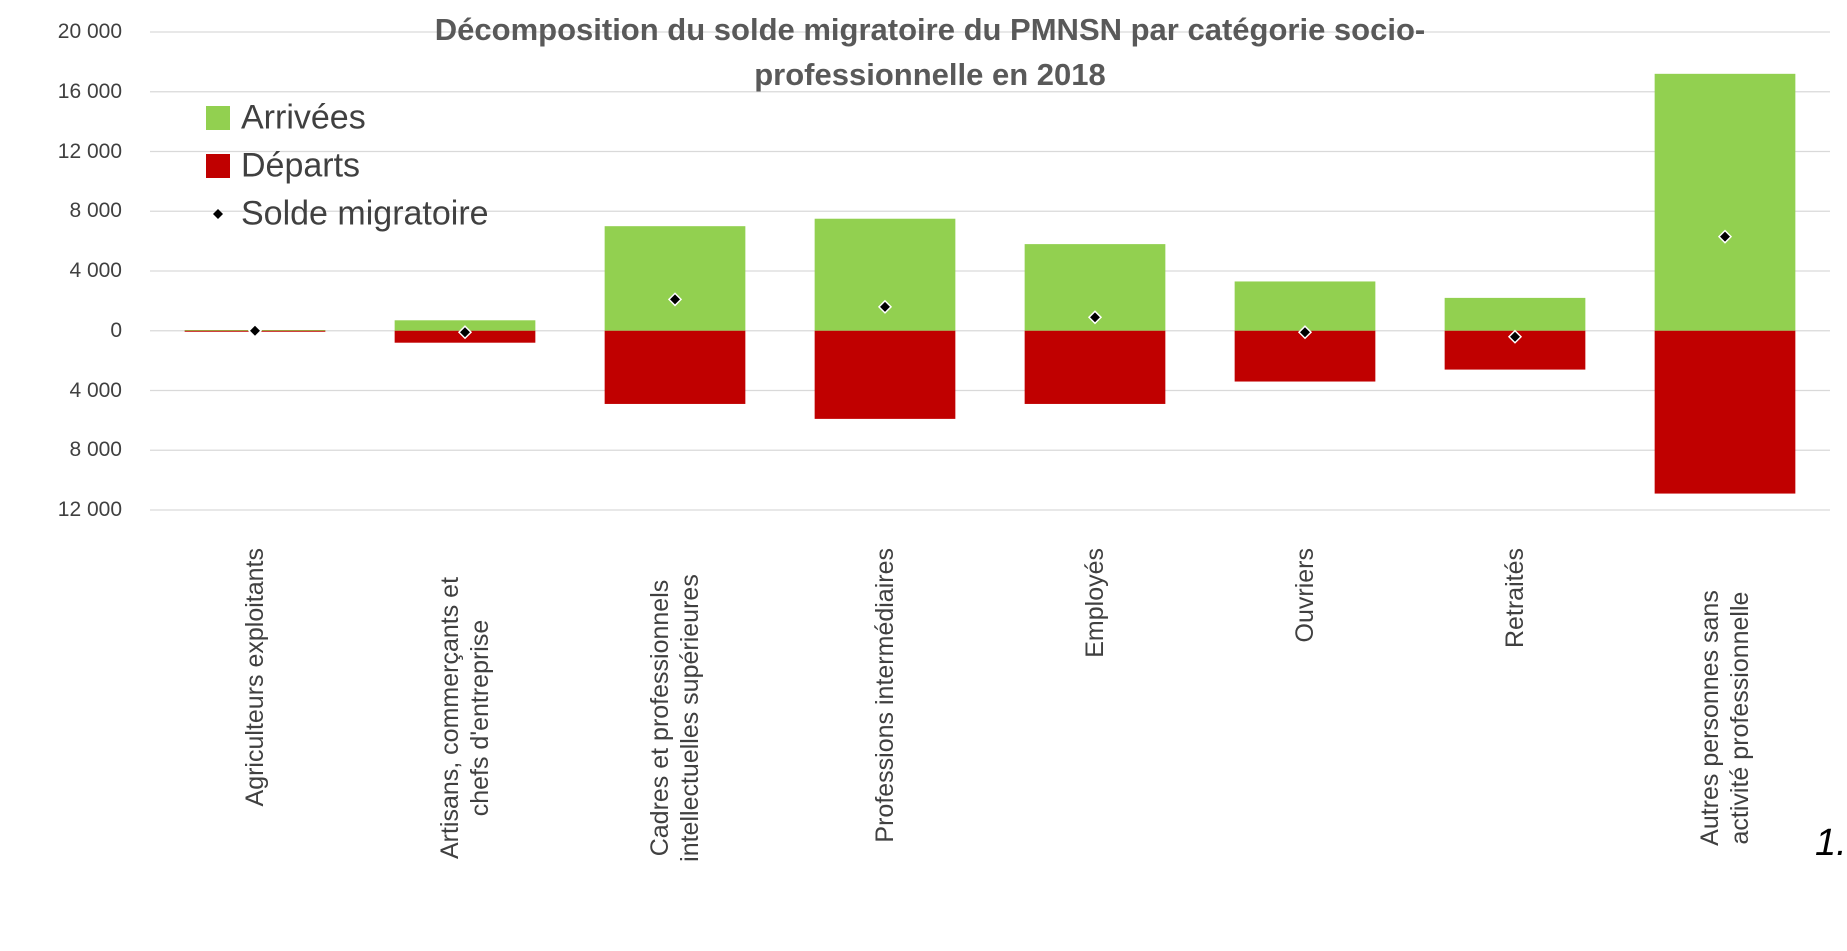 The width and height of the screenshot is (1847, 951). Describe the element at coordinates (1095, 603) in the screenshot. I see `x-tick-label: Employés` at that location.